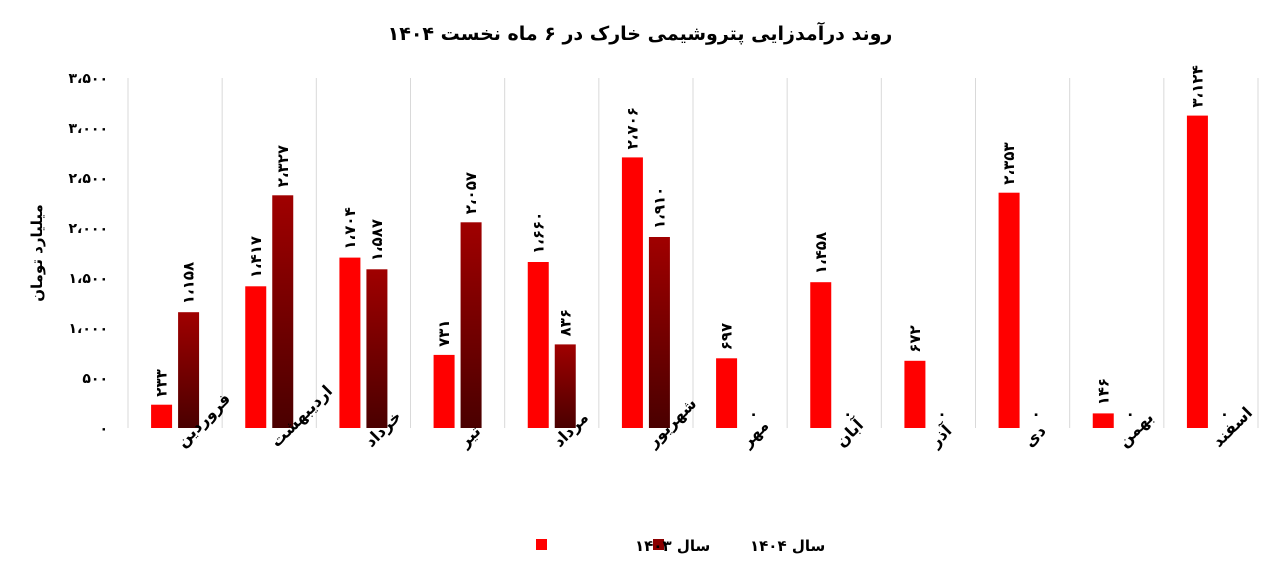 This screenshot has width=1280, height=577. I want to click on x-tick-label: آذر, so click(939, 435).